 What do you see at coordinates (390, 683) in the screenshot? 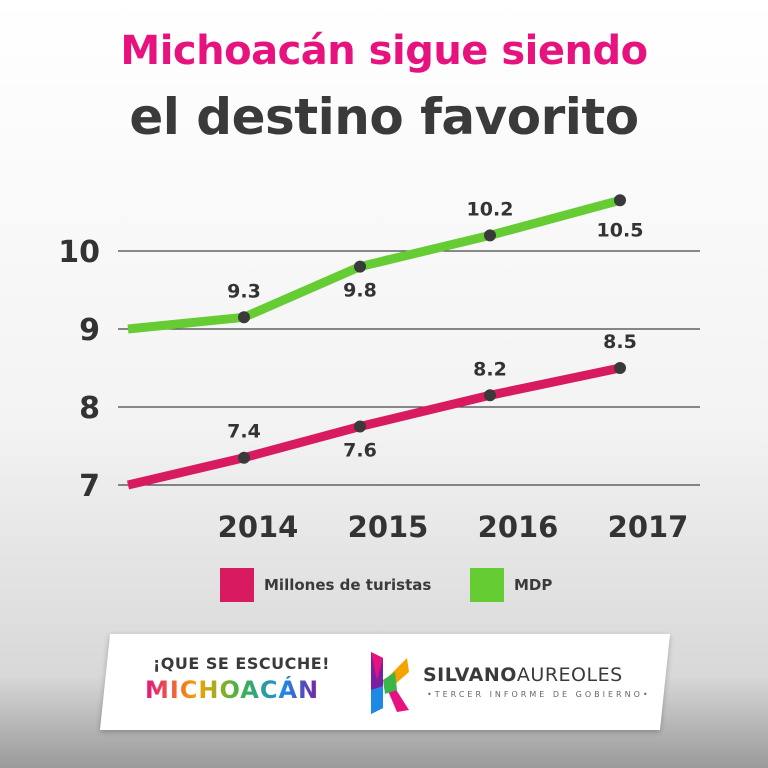
I see `colorful-k-logo-icon` at bounding box center [390, 683].